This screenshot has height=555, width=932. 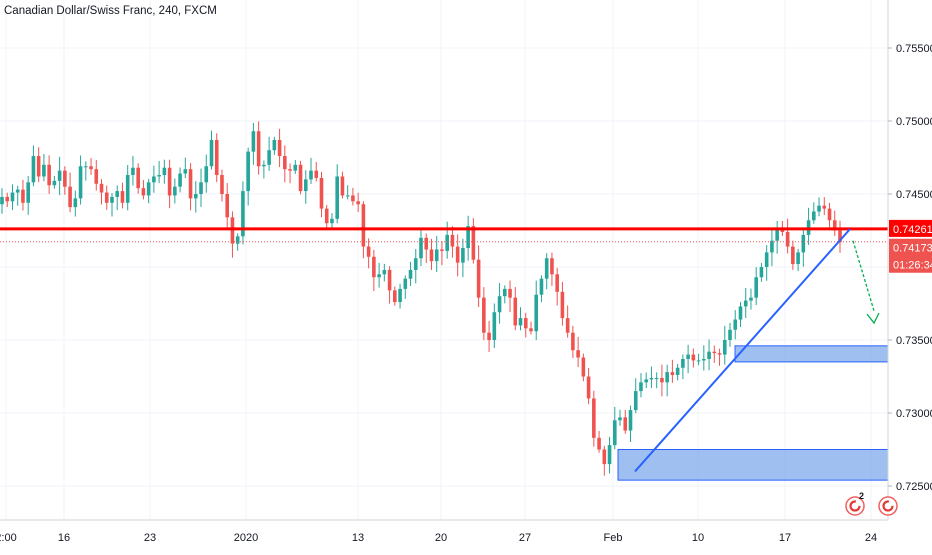 What do you see at coordinates (698, 538) in the screenshot?
I see `time-tick-label: 10` at bounding box center [698, 538].